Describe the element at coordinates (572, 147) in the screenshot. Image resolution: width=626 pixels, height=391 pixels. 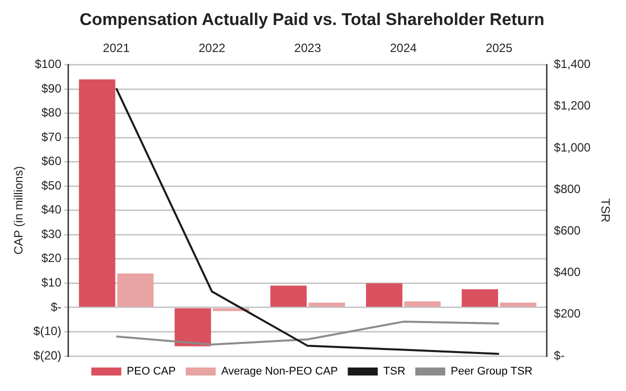
I see `y2-tick-label: $1,000` at that location.